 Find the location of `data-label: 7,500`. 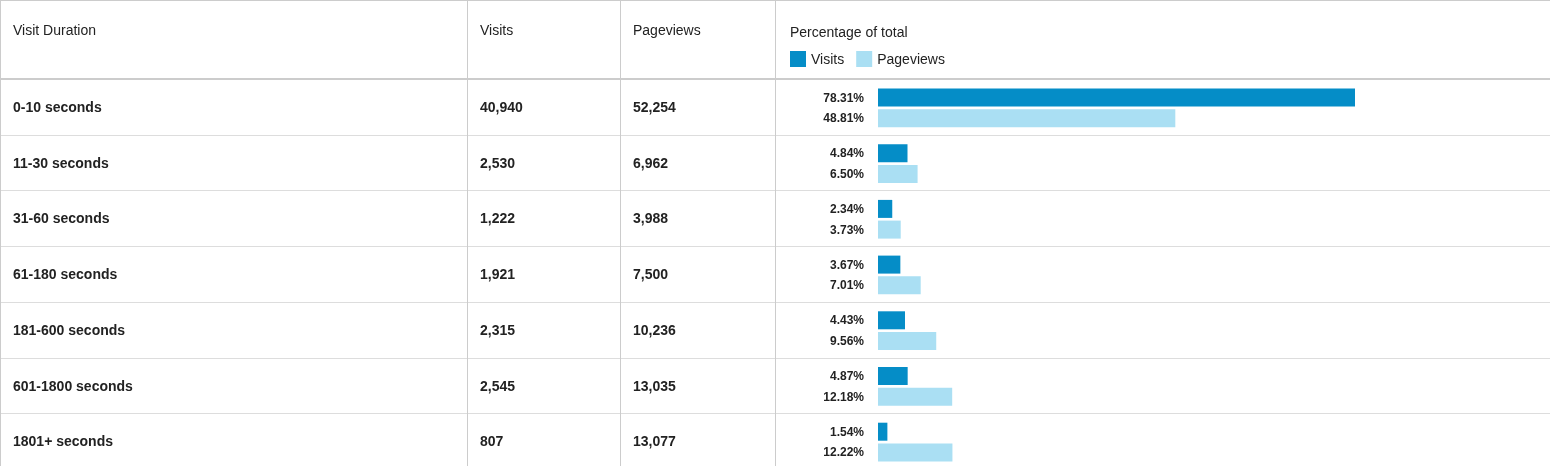

data-label: 7,500 is located at coordinates (651, 274).